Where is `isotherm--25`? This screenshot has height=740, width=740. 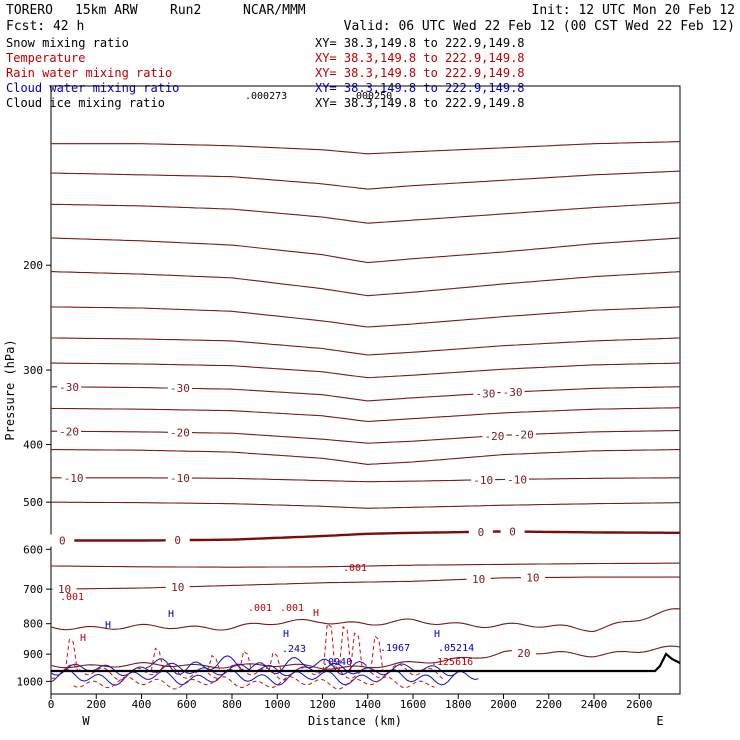 isotherm--25 is located at coordinates (365, 415).